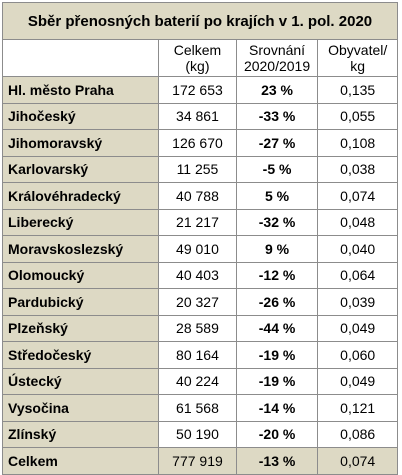 The width and height of the screenshot is (402, 475). I want to click on table-row: Jihočeský 34 861 -33 % 0,055, so click(199, 116).